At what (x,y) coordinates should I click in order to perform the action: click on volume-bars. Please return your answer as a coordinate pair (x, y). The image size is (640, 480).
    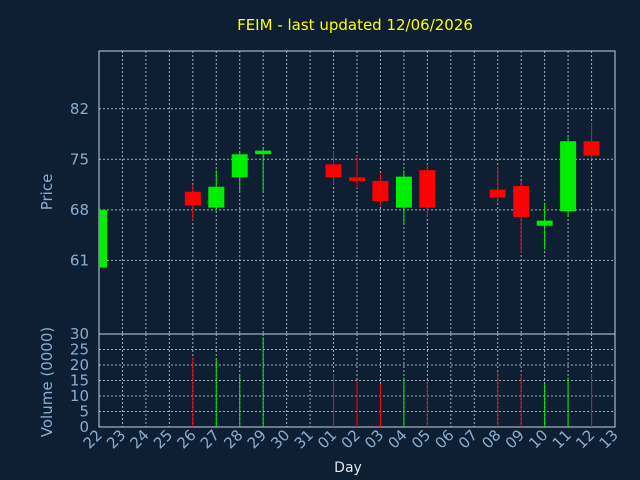
    Looking at the image, I should click on (392, 382).